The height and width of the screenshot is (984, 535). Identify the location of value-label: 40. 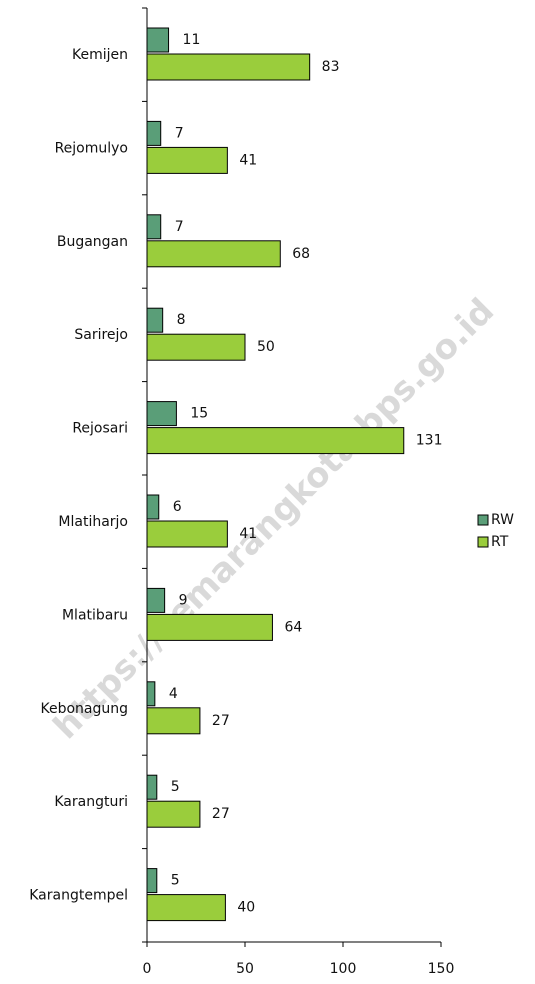
(246, 908).